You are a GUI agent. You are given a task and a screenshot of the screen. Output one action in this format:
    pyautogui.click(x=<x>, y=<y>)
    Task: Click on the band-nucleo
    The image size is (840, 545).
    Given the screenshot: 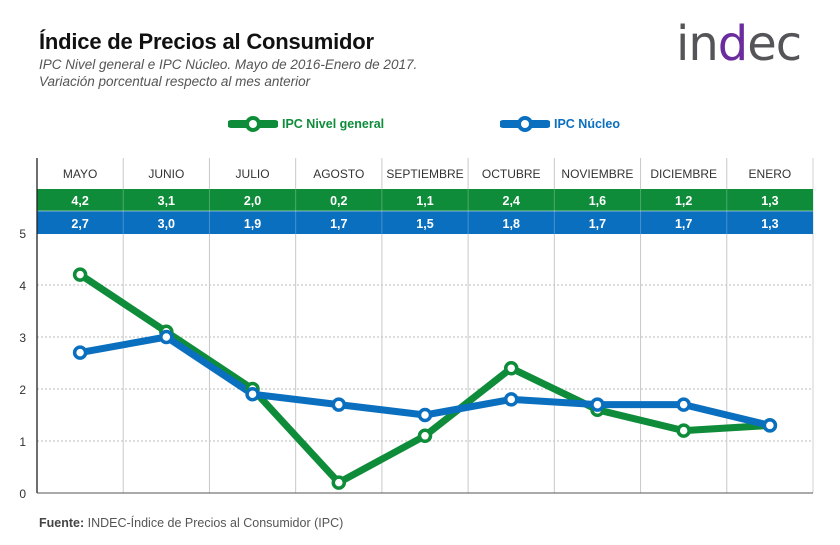 What is the action you would take?
    pyautogui.click(x=425, y=222)
    